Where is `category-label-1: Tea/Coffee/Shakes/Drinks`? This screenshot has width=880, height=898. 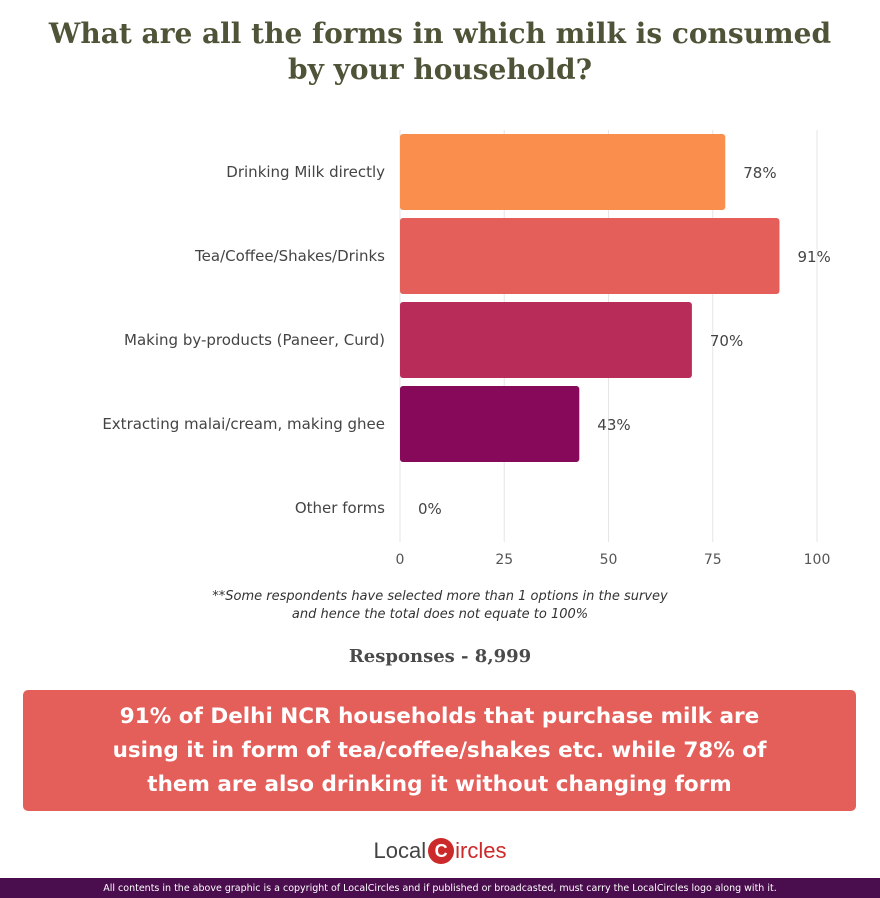
category-label-1: Tea/Coffee/Shakes/Drinks is located at coordinates (289, 256).